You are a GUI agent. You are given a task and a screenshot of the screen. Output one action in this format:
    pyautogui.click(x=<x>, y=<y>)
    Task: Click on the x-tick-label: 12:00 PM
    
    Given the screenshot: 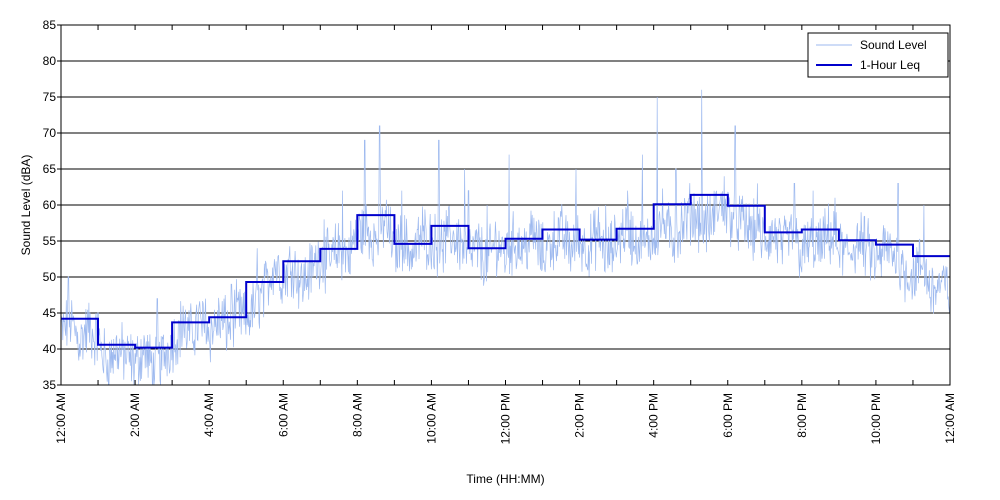 What is the action you would take?
    pyautogui.click(x=506, y=418)
    